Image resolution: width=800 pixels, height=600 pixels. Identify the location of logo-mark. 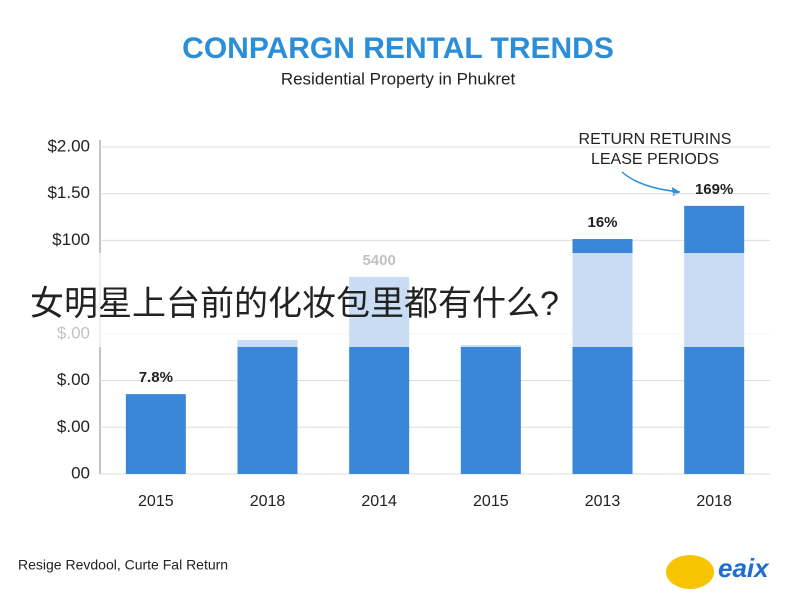
(690, 572).